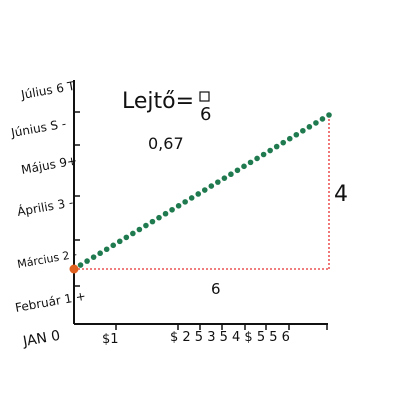 The height and width of the screenshot is (404, 400). I want to click on y-tick-label: Április 3 -, so click(45, 206).